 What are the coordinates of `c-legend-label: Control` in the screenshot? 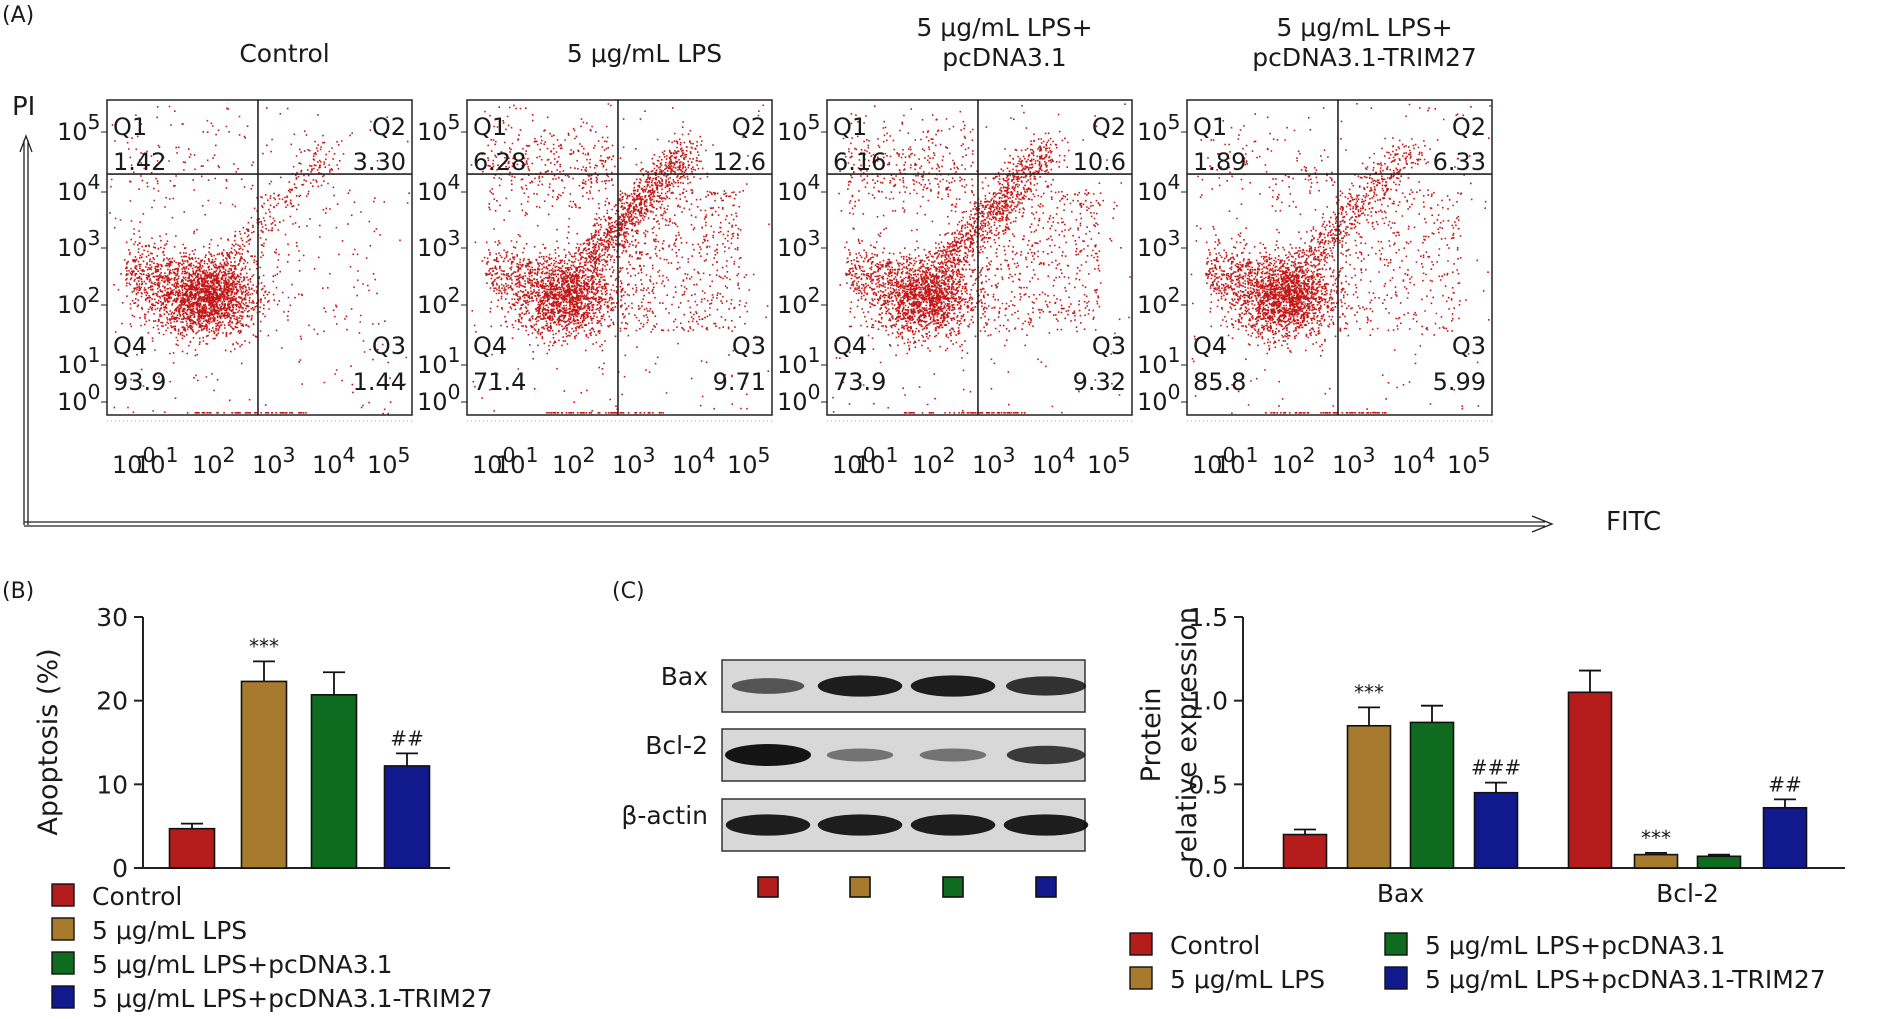 It's located at (1215, 945).